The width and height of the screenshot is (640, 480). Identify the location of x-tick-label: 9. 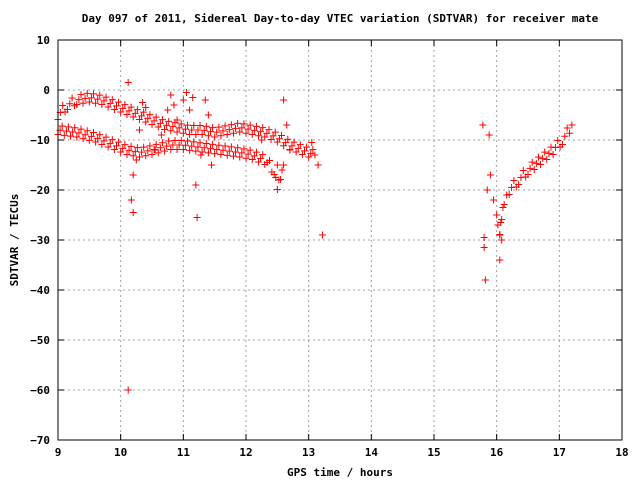
(58, 452).